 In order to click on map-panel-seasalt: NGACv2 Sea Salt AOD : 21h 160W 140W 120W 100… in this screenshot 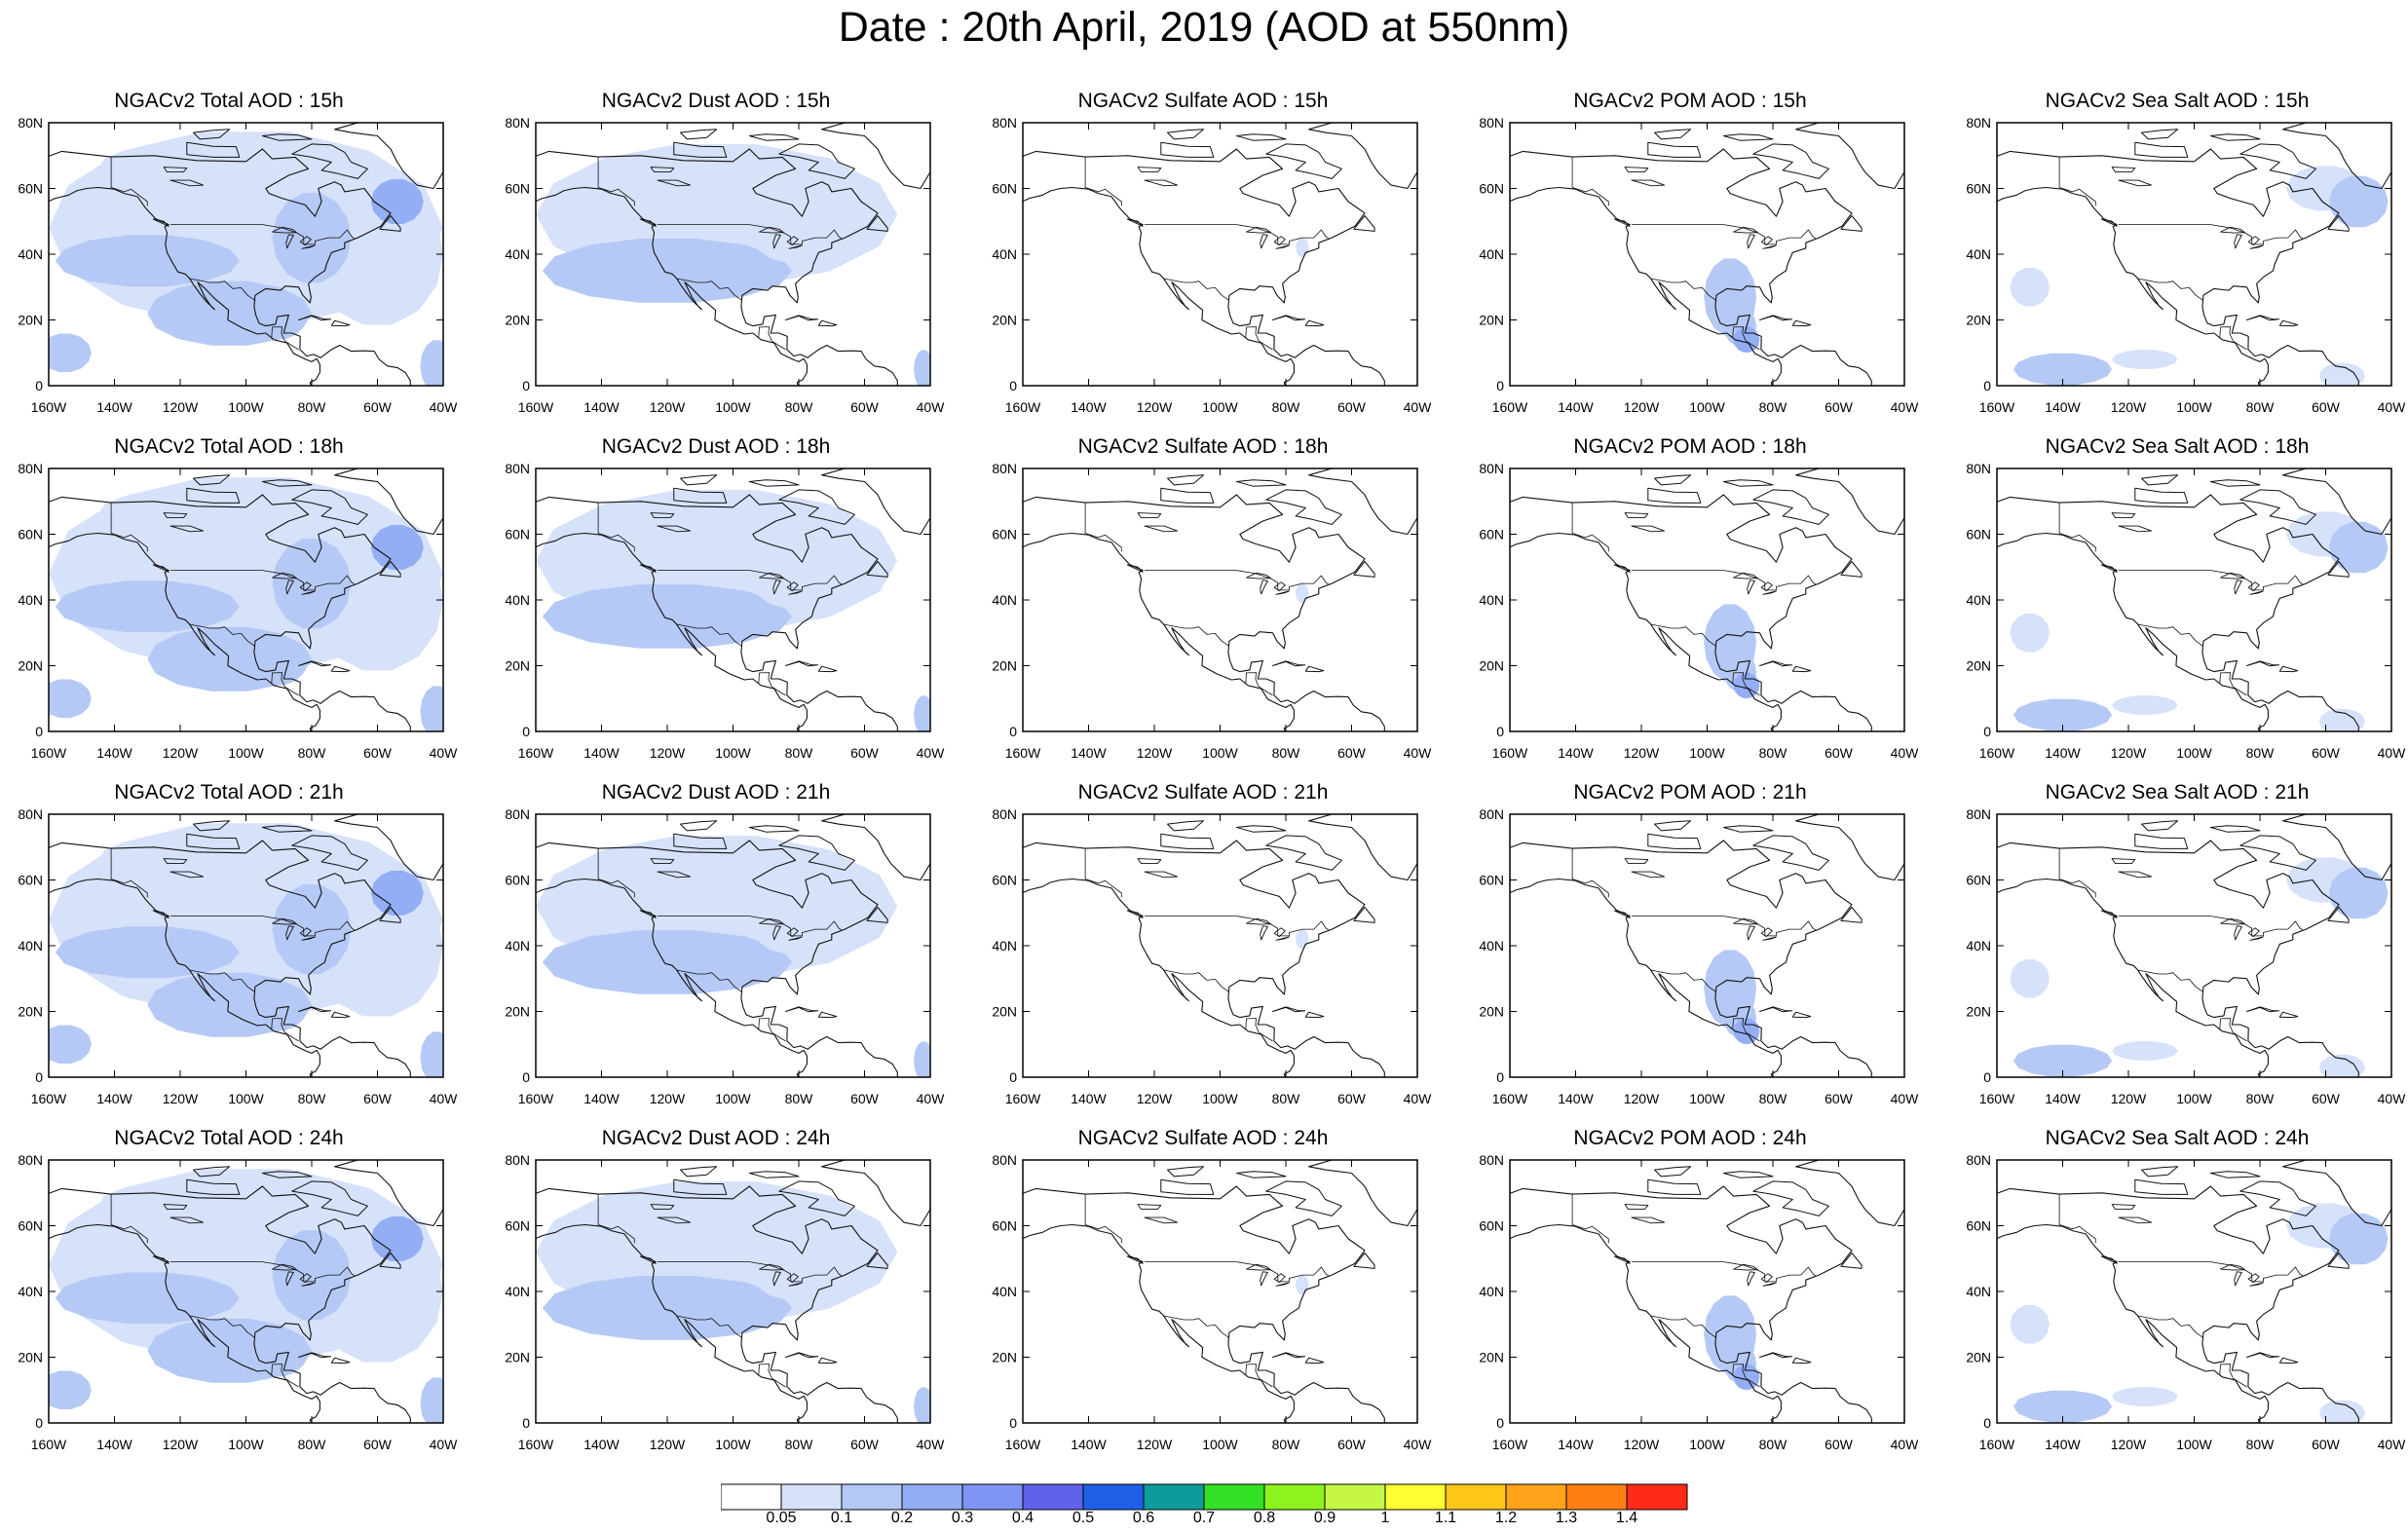, I will do `click(2177, 914)`.